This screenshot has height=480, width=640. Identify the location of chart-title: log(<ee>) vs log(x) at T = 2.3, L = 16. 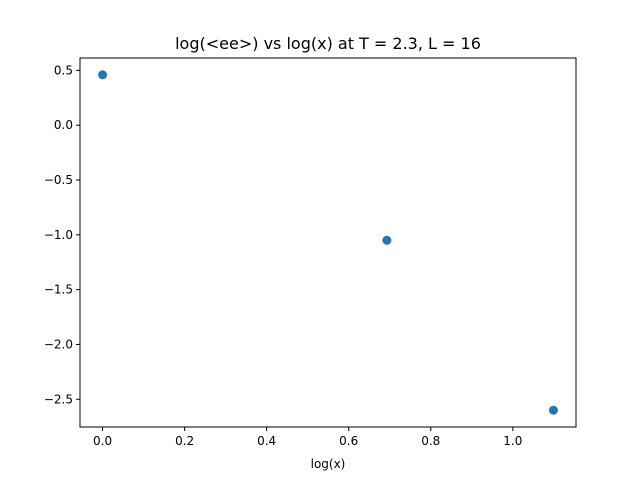
(328, 43).